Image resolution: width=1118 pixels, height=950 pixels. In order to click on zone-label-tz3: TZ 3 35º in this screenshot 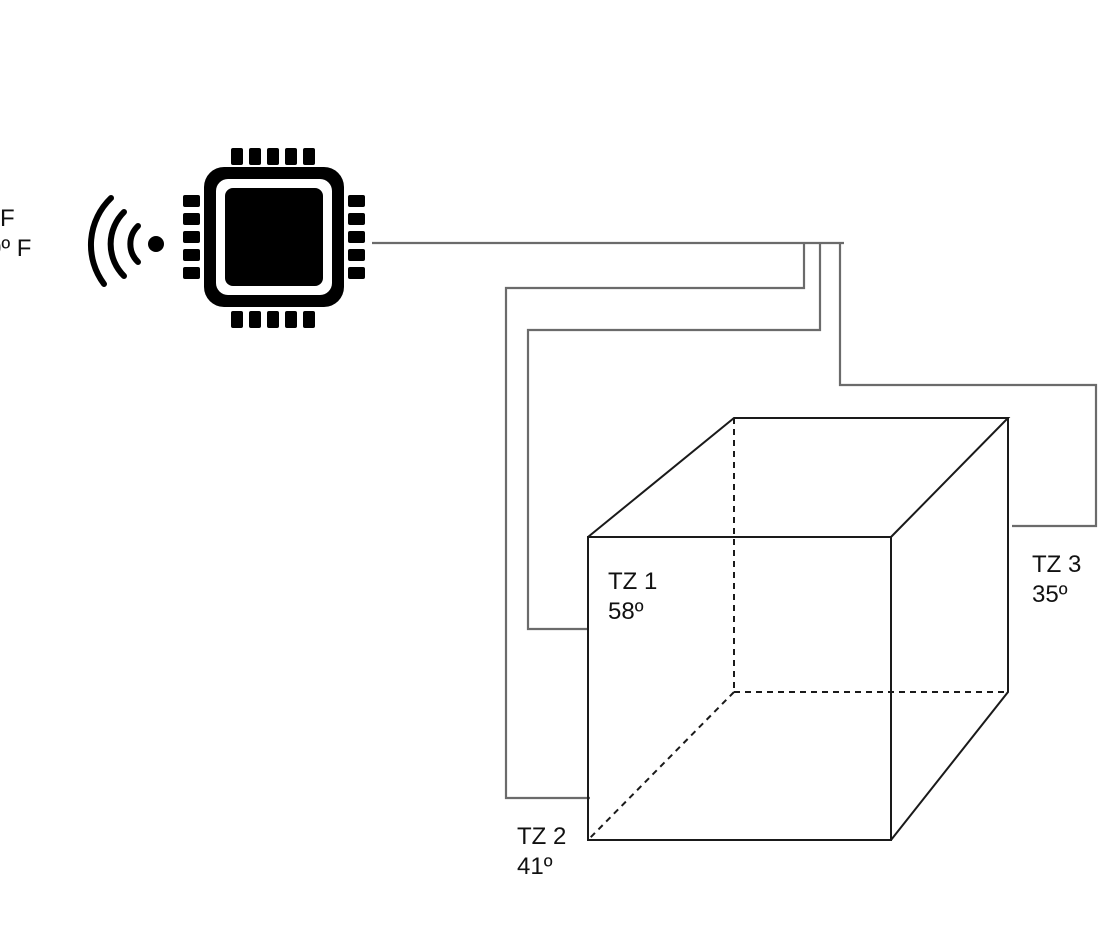, I will do `click(1056, 579)`.